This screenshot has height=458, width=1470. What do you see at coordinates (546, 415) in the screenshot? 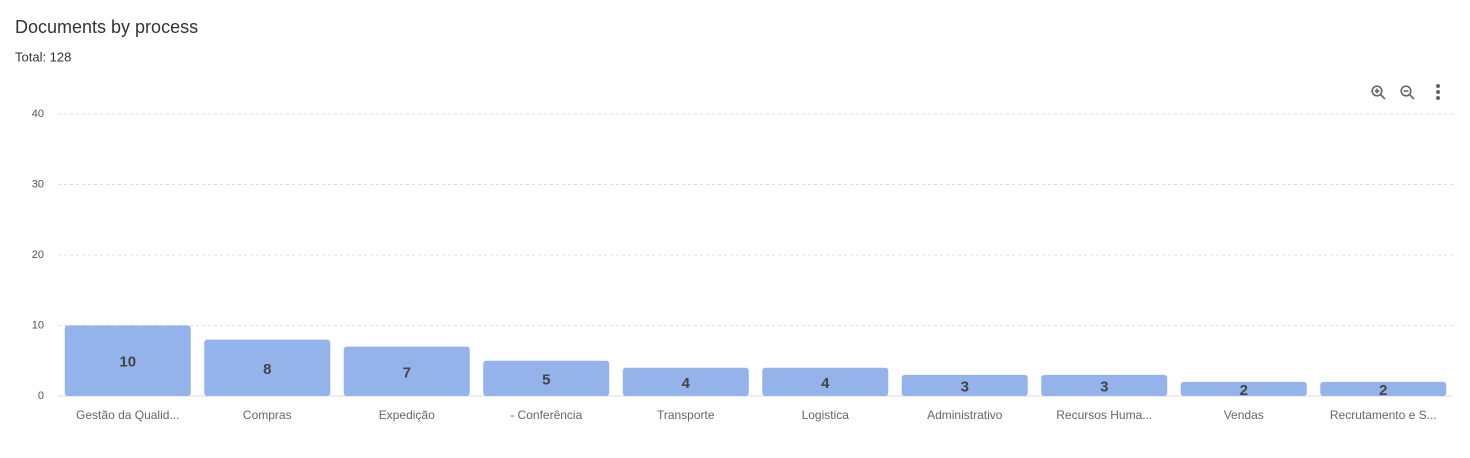
I see `x-tick-label: - Conferência` at bounding box center [546, 415].